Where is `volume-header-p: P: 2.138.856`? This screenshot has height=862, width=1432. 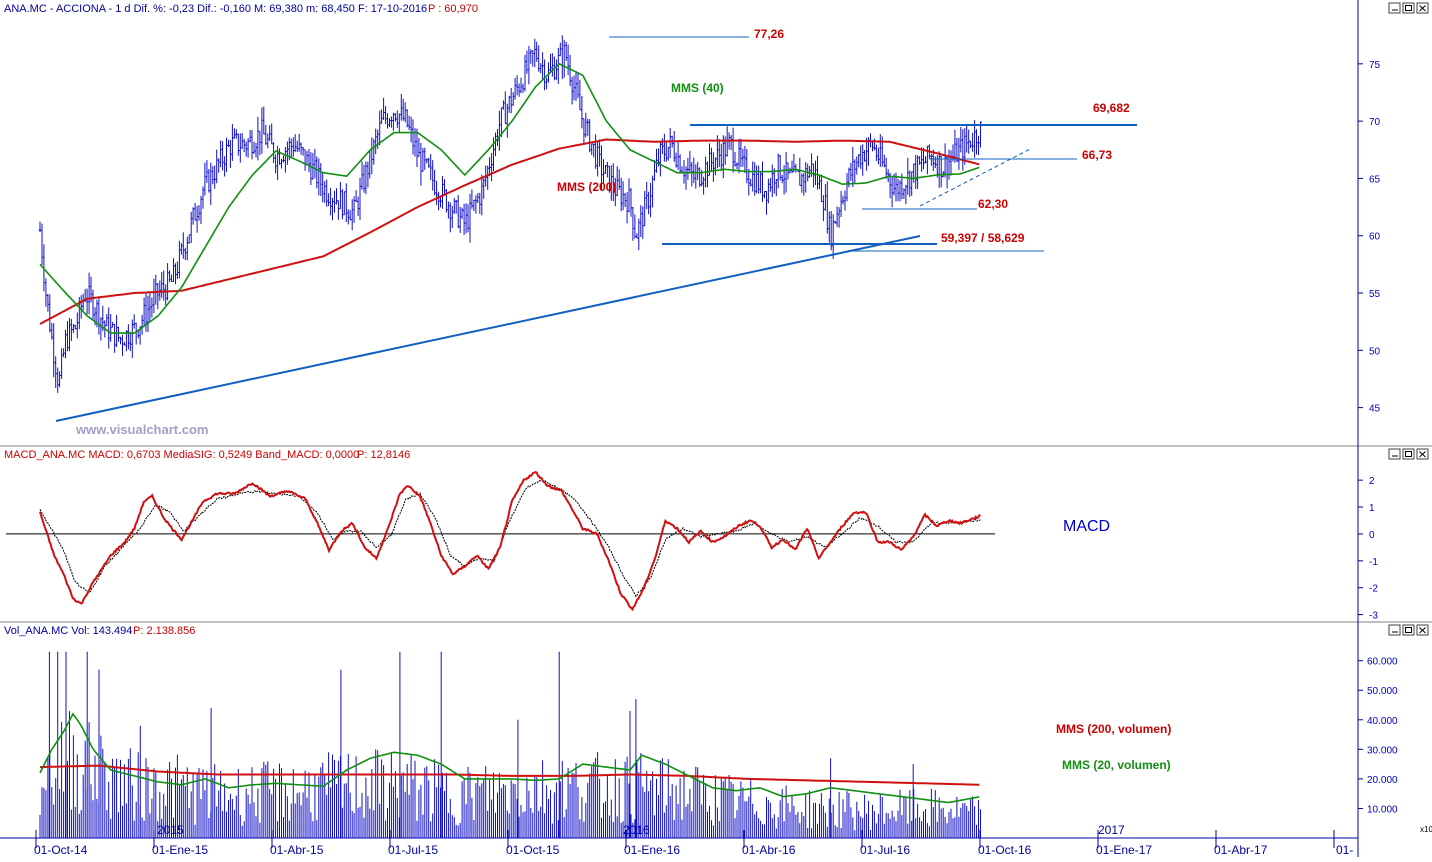
volume-header-p: P: 2.138.856 is located at coordinates (164, 631).